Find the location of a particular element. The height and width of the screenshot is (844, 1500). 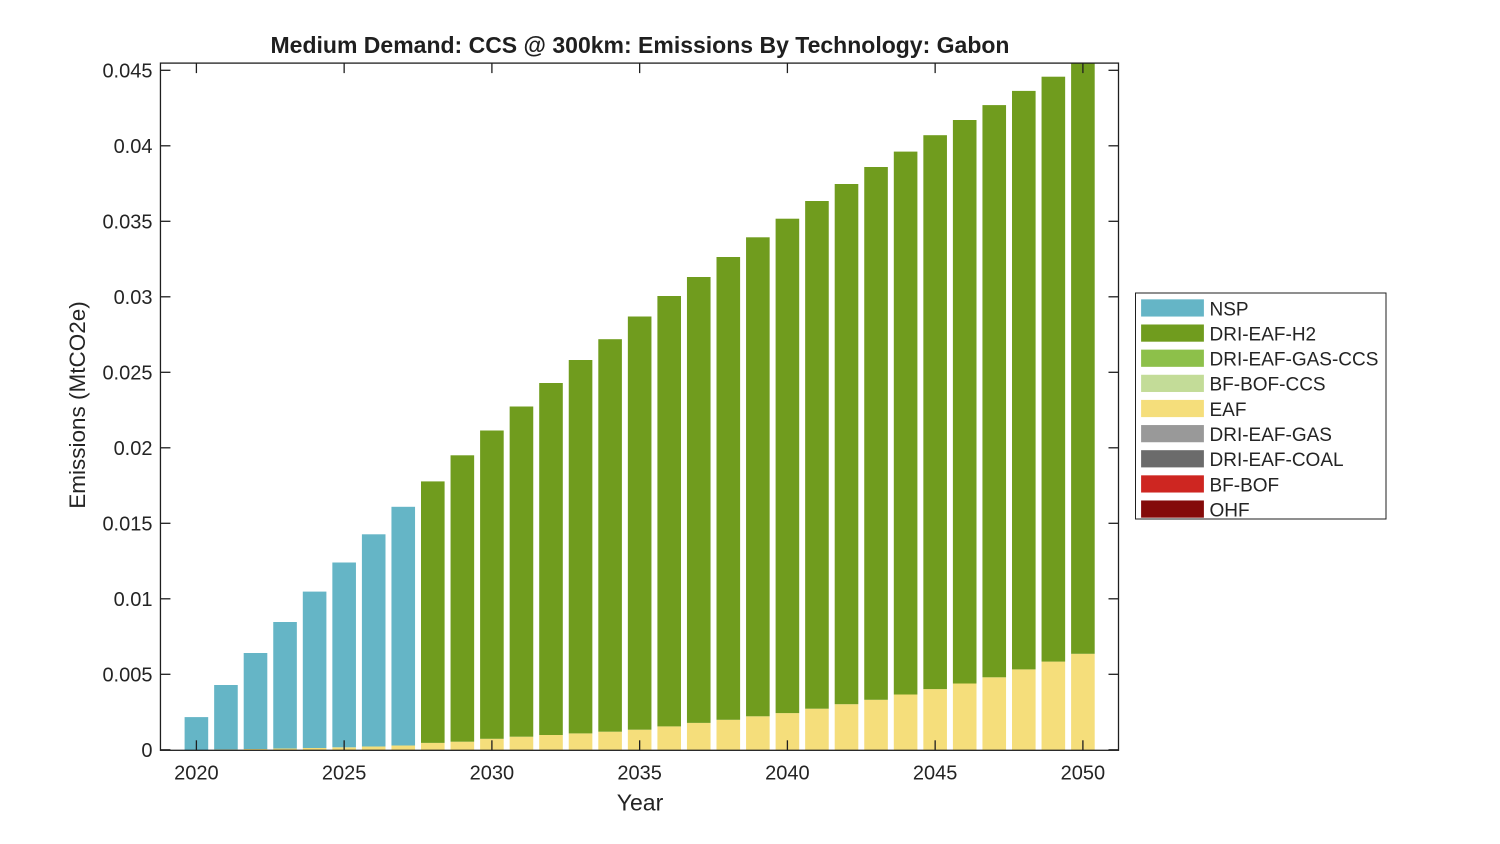

svg-text: DRI-EAF-GAS is located at coordinates (1271, 435).